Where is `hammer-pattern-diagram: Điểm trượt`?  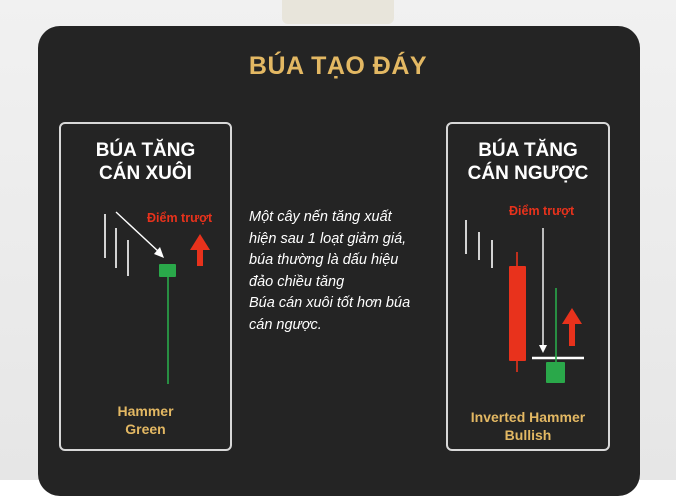 hammer-pattern-diagram: Điểm trượt is located at coordinates (158, 297).